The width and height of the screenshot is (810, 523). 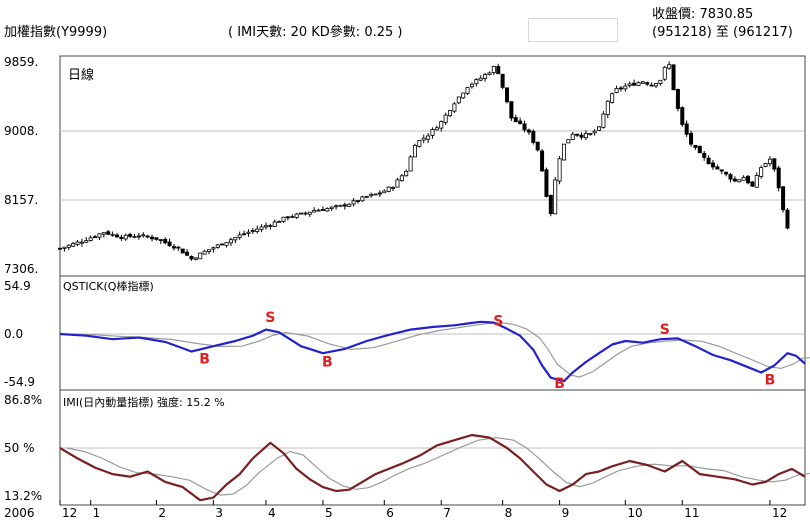 What do you see at coordinates (573, 30) in the screenshot?
I see `blank-input-box` at bounding box center [573, 30].